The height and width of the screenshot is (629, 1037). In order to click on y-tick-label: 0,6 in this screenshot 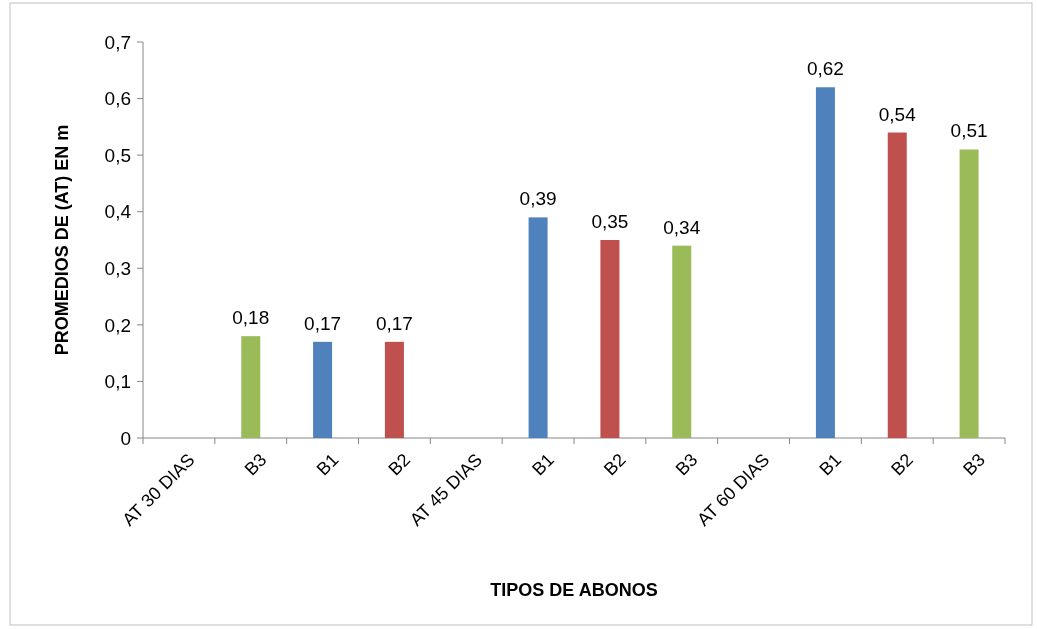, I will do `click(117, 99)`.